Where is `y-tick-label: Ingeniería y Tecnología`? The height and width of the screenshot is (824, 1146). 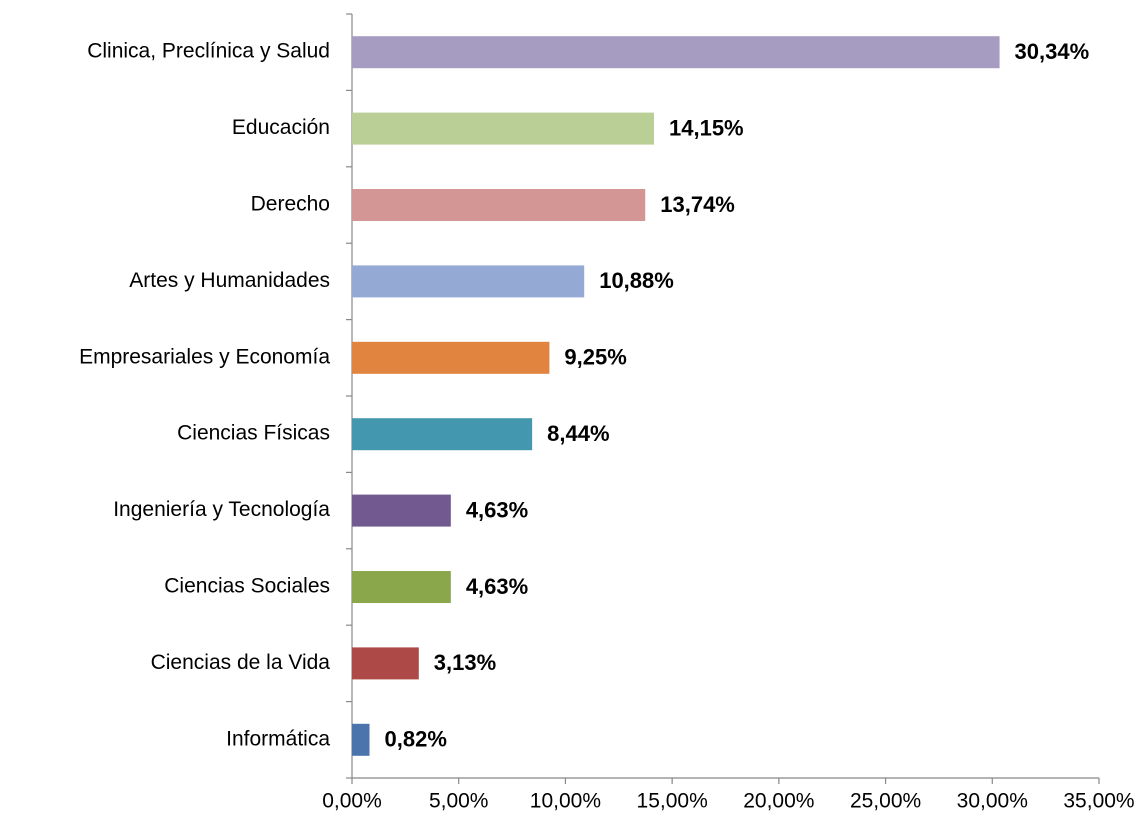
y-tick-label: Ingeniería y Tecnología is located at coordinates (221, 509).